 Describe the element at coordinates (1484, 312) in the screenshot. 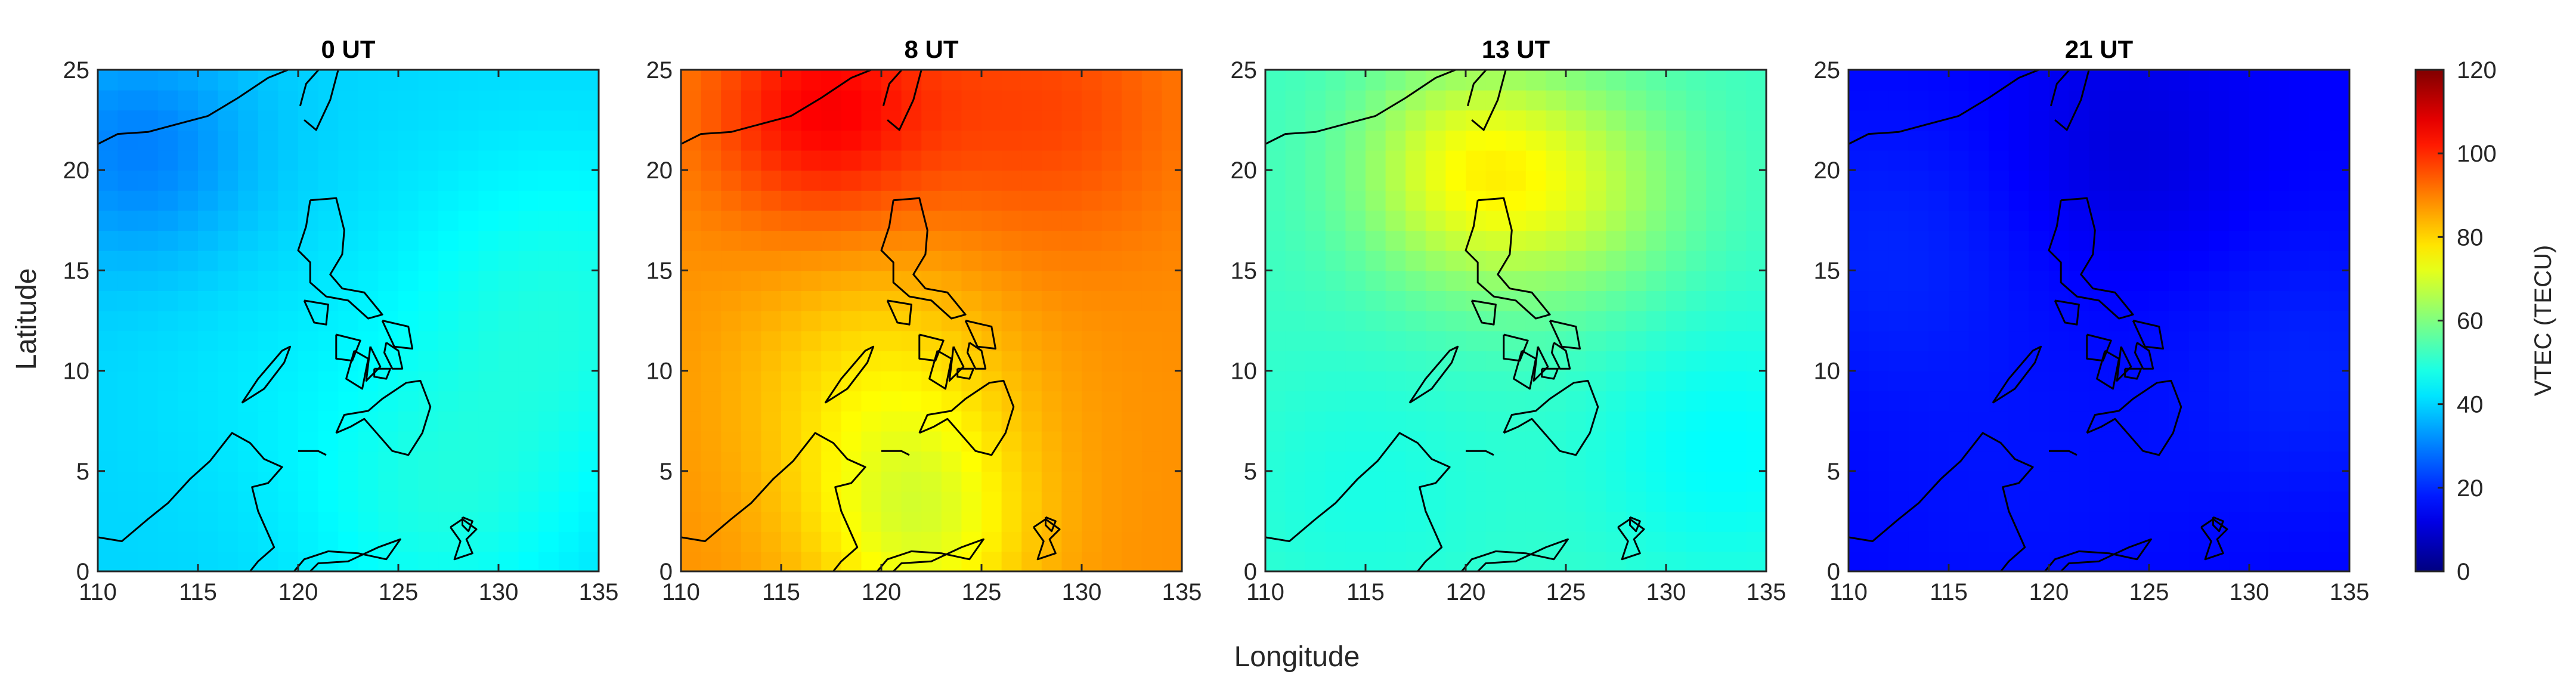

I see `coastline-mindoro` at that location.